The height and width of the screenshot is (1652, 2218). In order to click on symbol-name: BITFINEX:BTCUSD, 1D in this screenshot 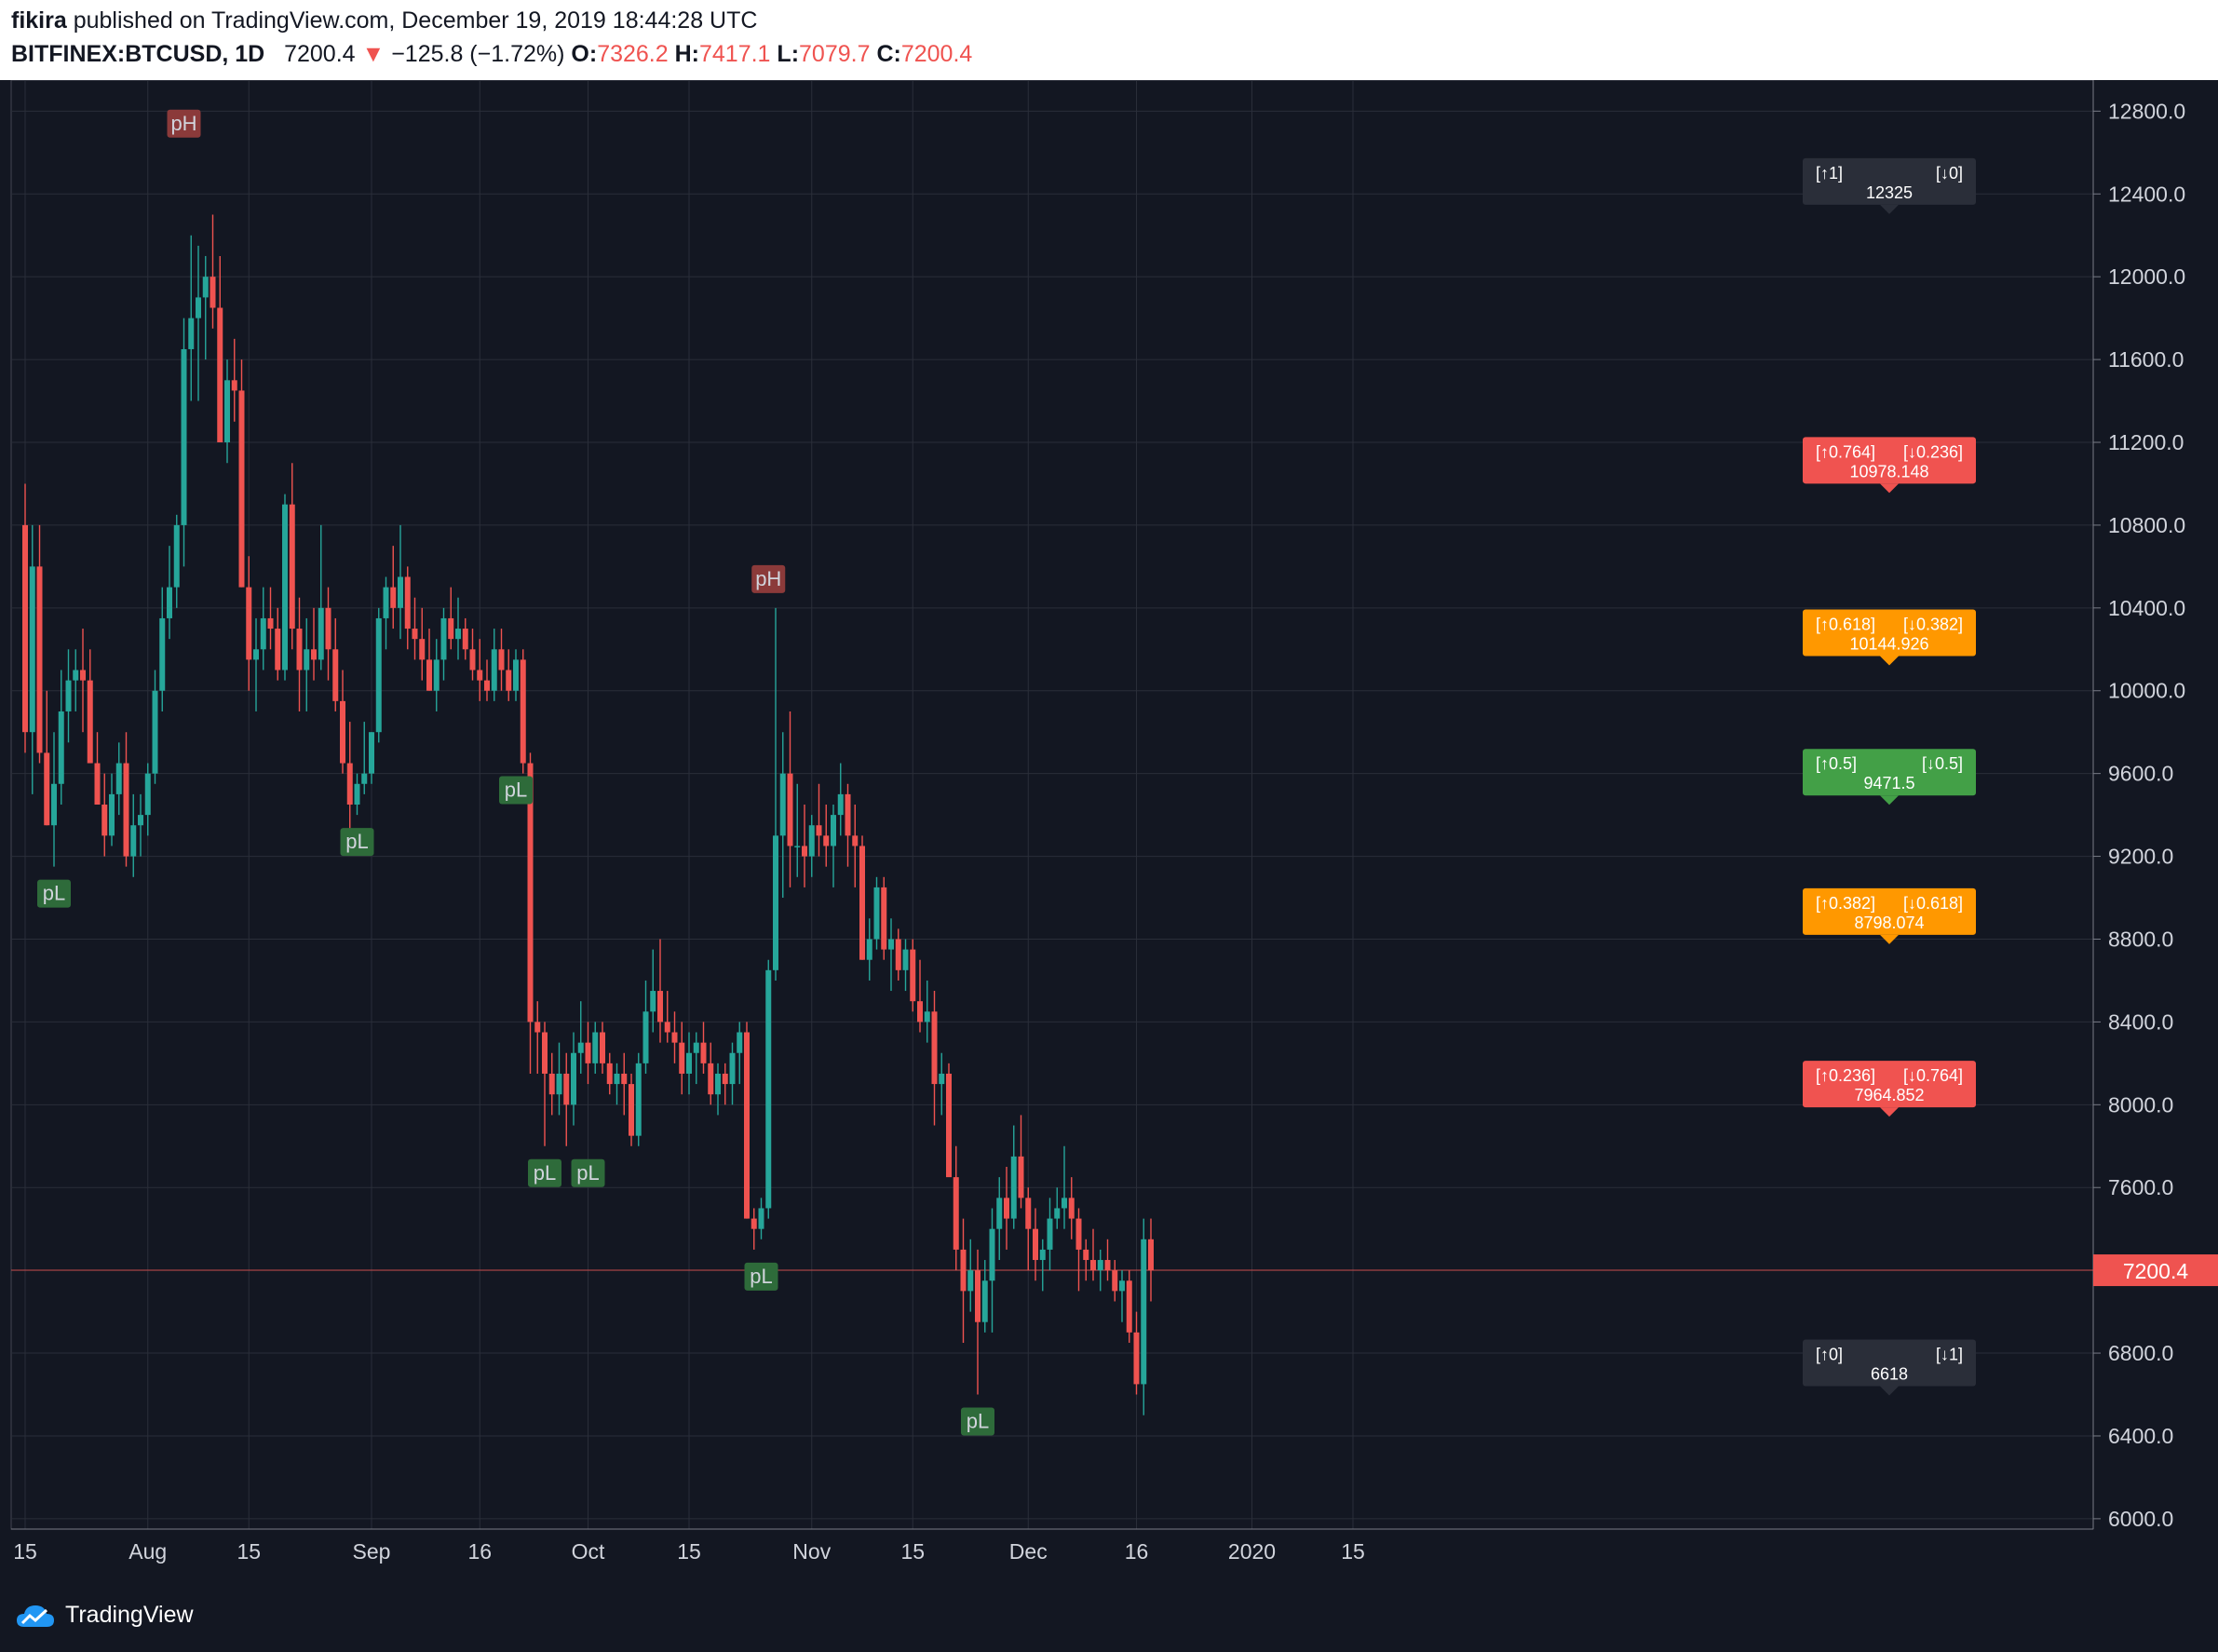, I will do `click(138, 54)`.